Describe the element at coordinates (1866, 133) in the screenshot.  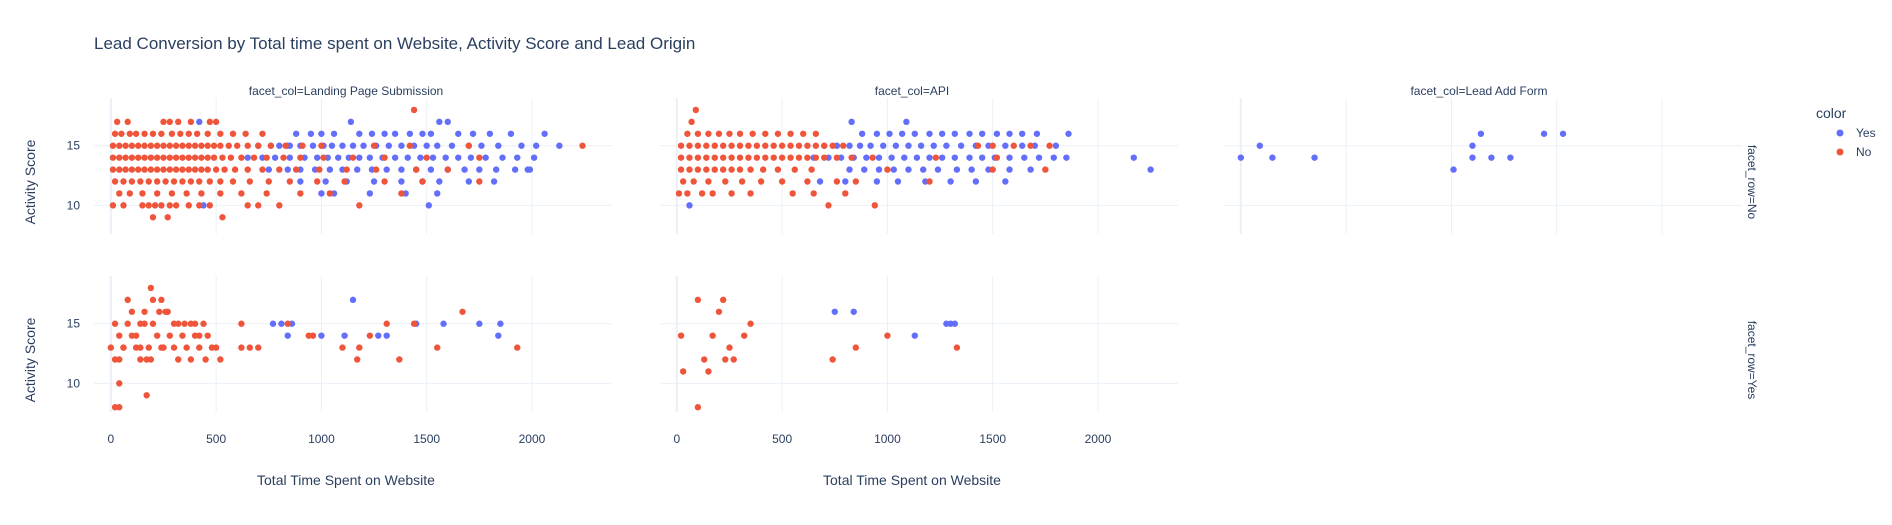
I see `legend-label-yes: Yes` at that location.